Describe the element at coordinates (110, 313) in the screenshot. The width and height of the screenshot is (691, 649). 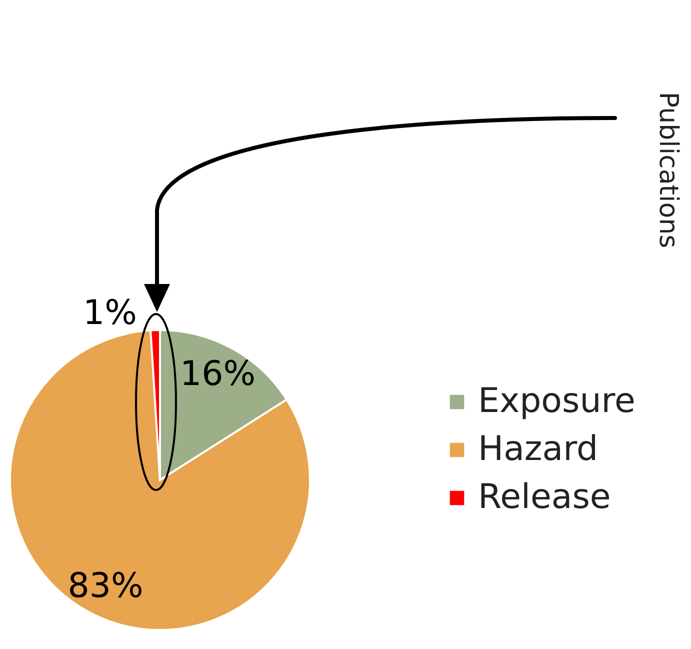
I see `data-label: 1%` at that location.